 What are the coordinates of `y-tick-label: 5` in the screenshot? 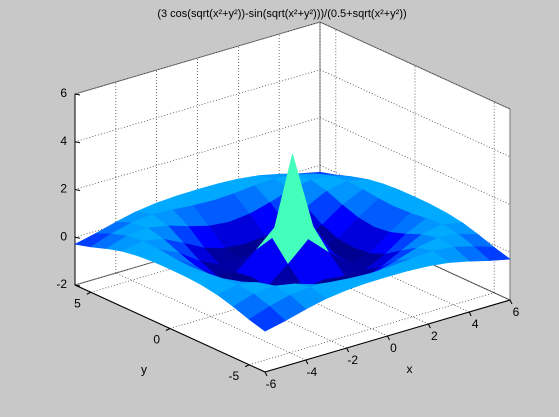 It's located at (77, 303).